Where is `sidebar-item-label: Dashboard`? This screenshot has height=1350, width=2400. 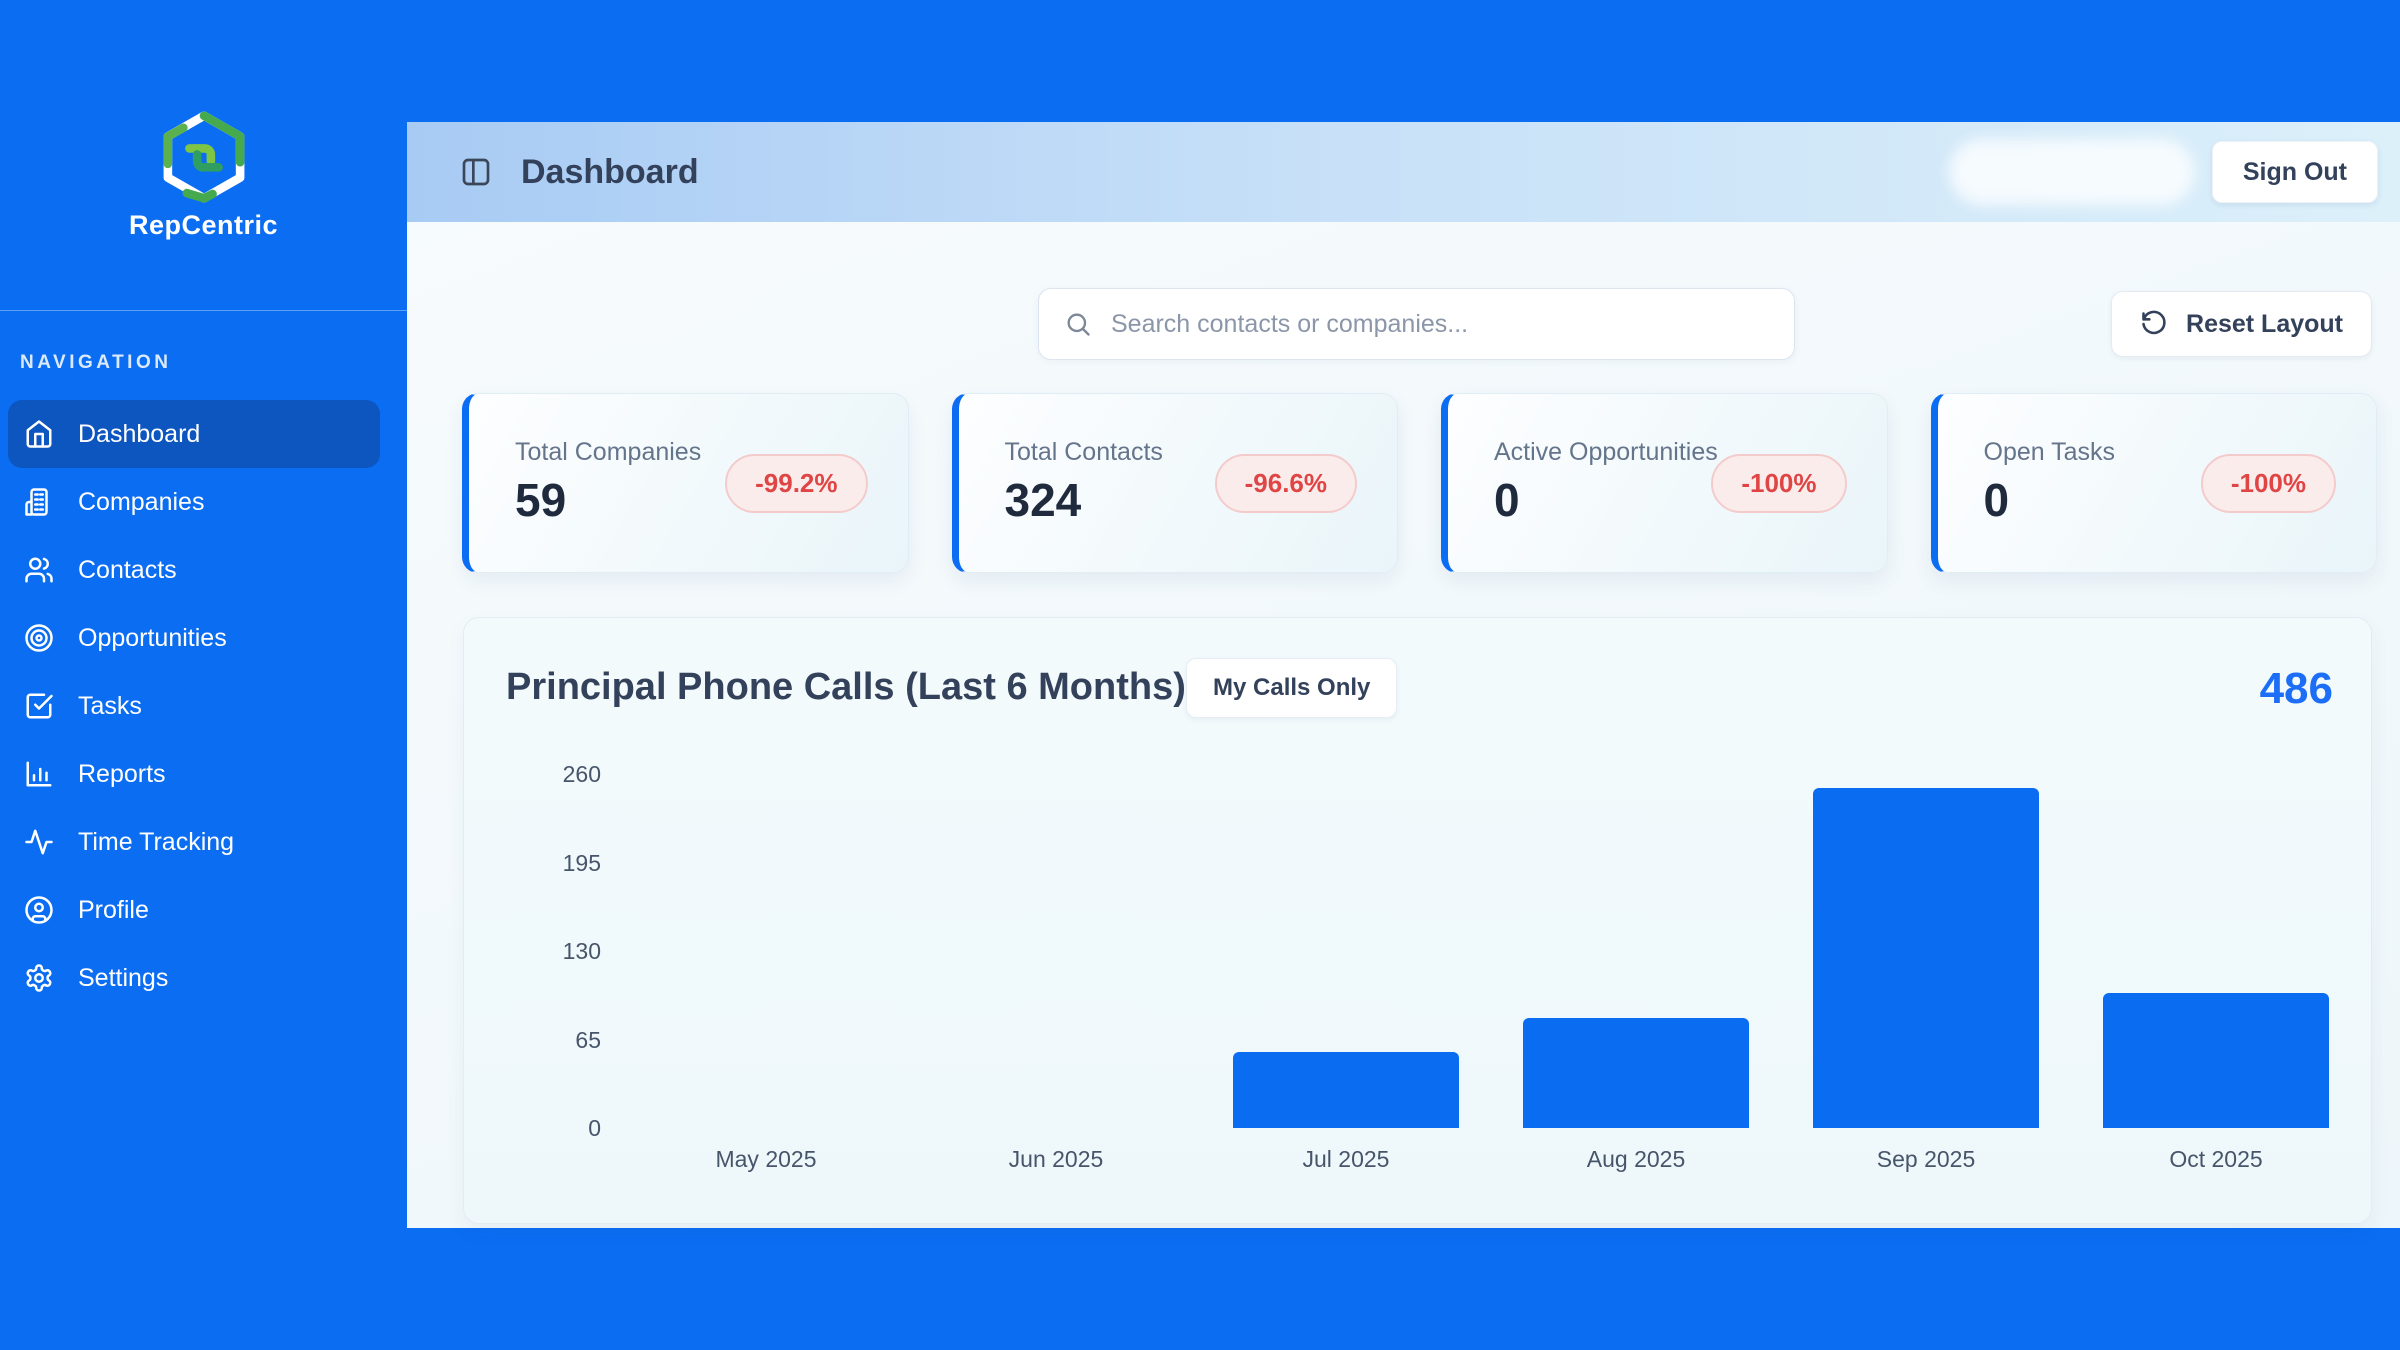 sidebar-item-label: Dashboard is located at coordinates (139, 433).